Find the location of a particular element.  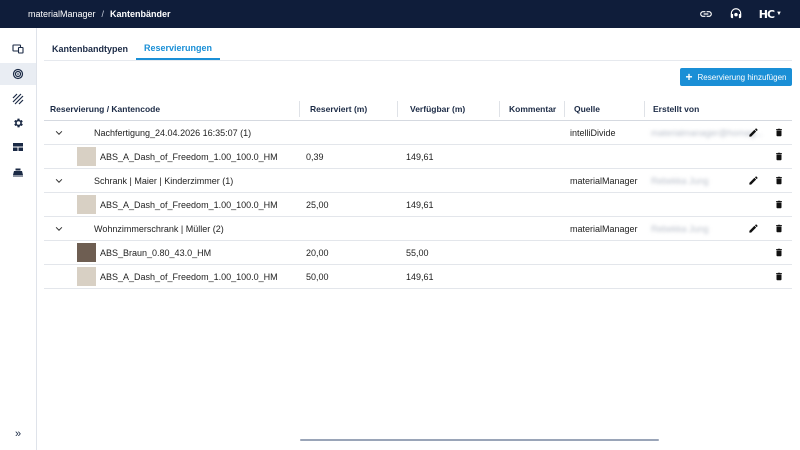

double-chevron-right-icon: » is located at coordinates (18, 434).